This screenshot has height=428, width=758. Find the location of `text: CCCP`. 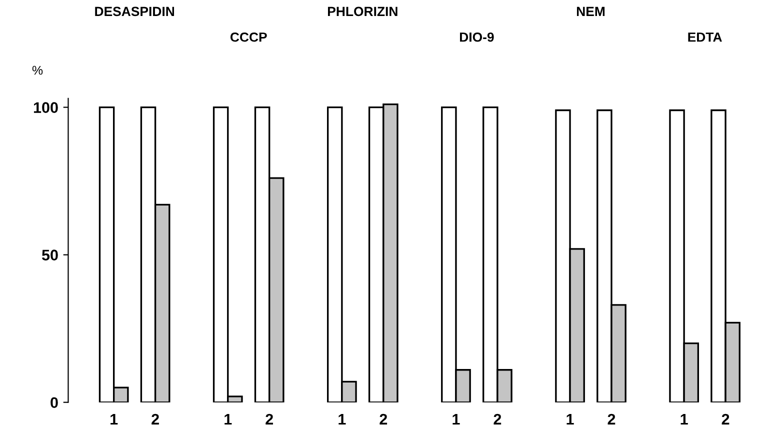

text: CCCP is located at coordinates (248, 37).